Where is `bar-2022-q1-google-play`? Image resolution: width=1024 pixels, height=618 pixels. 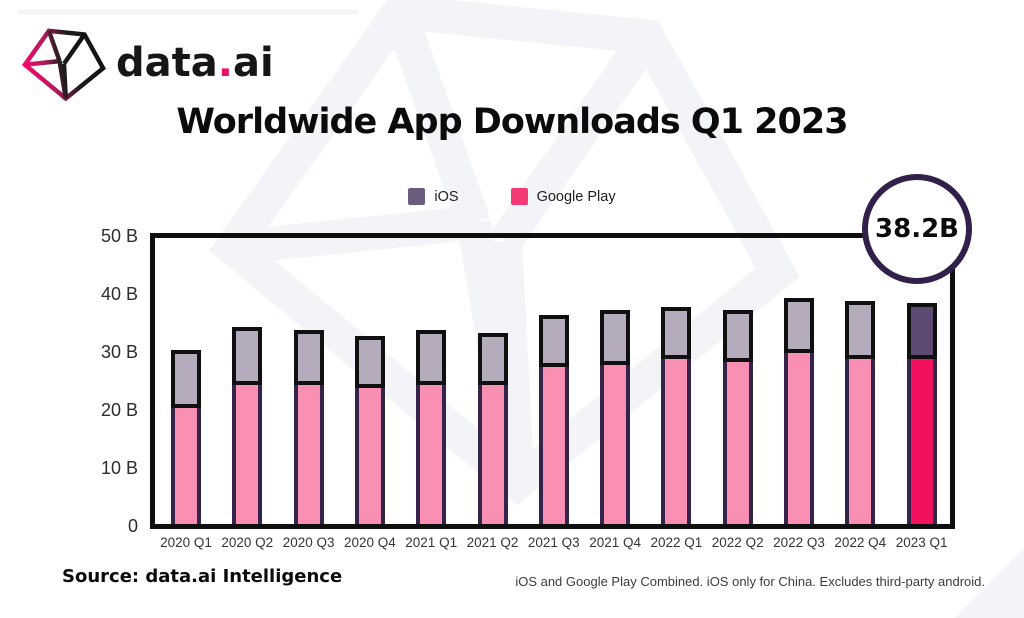 bar-2022-q1-google-play is located at coordinates (676, 440).